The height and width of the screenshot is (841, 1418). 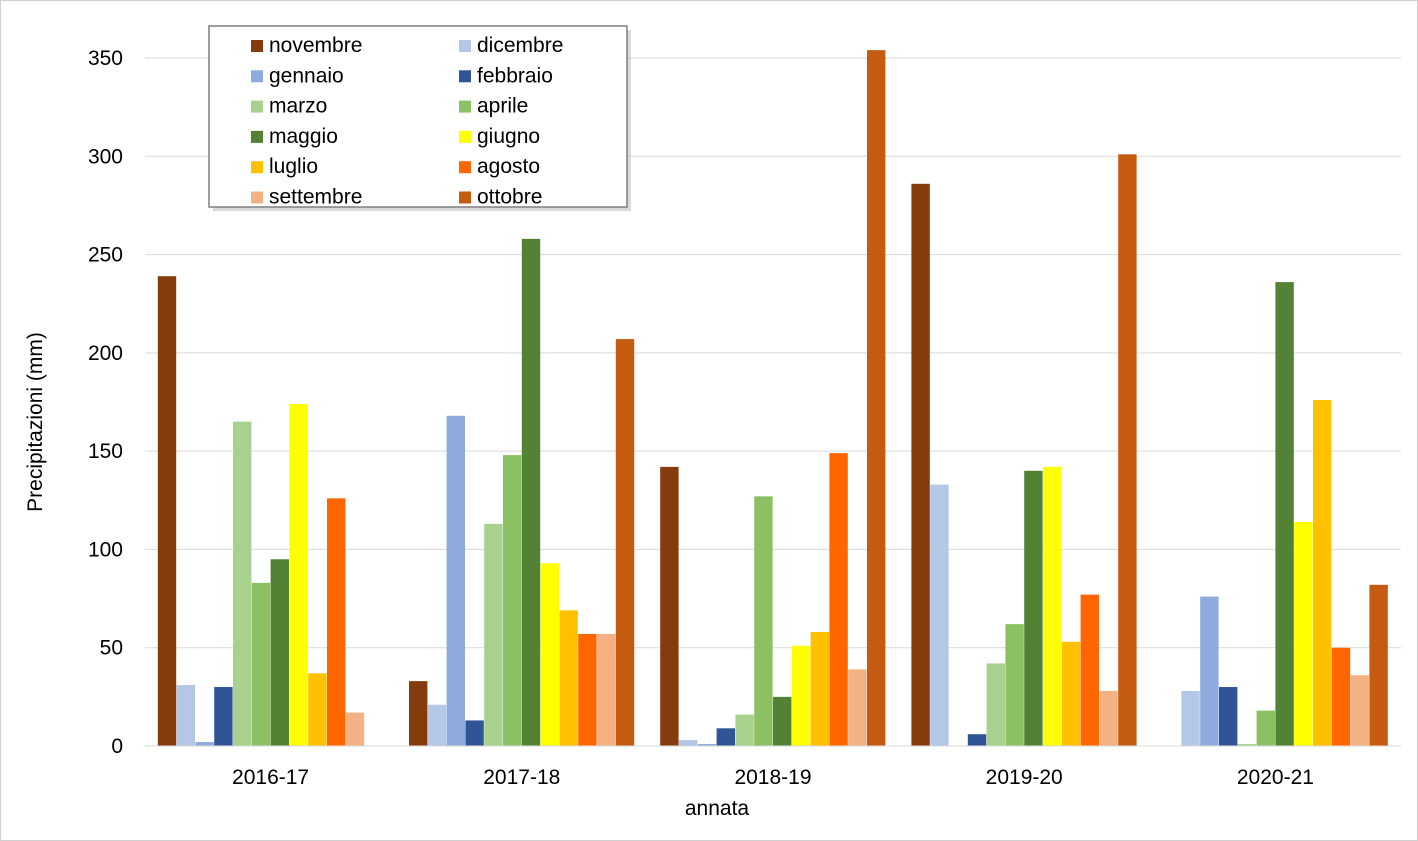 I want to click on legend-box, so click(x=418, y=116).